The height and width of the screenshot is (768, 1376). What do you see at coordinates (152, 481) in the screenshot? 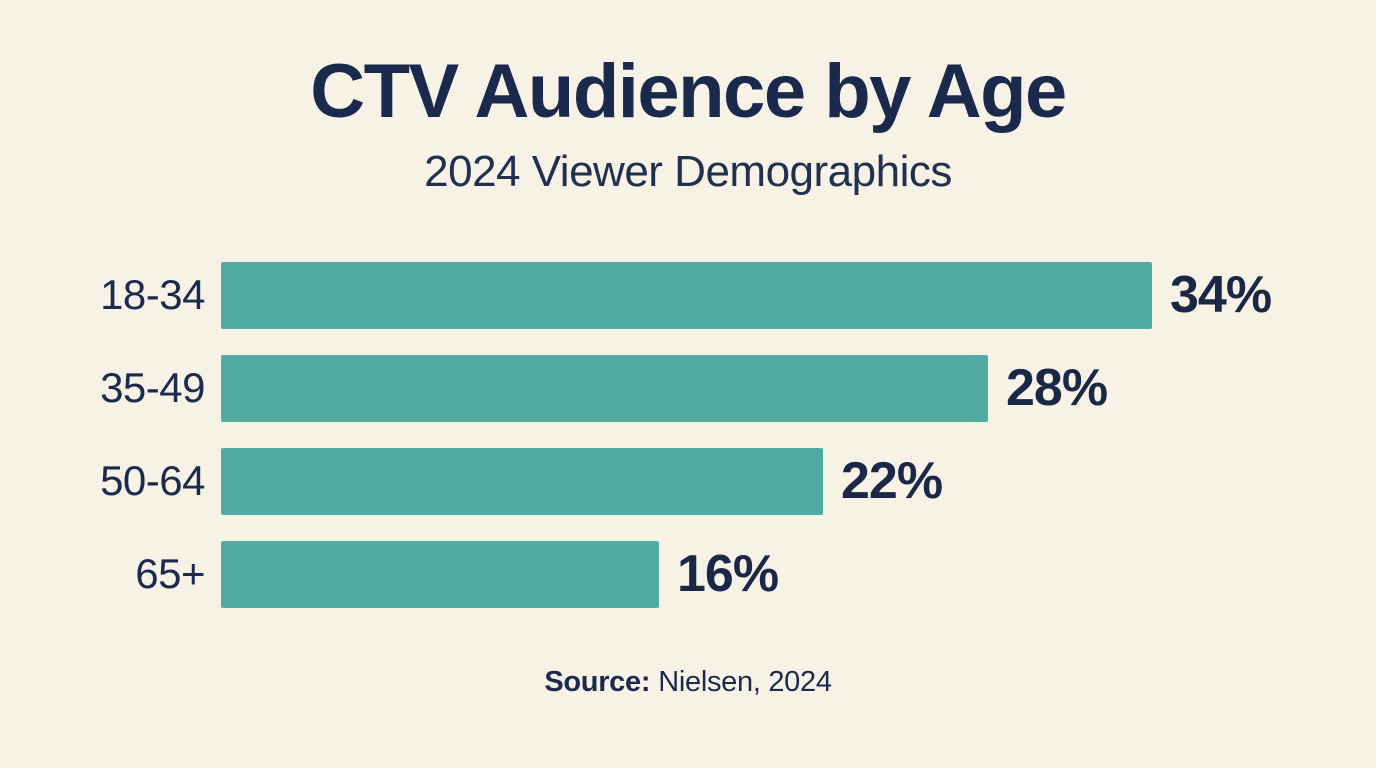
I see `category-label: 50-64` at bounding box center [152, 481].